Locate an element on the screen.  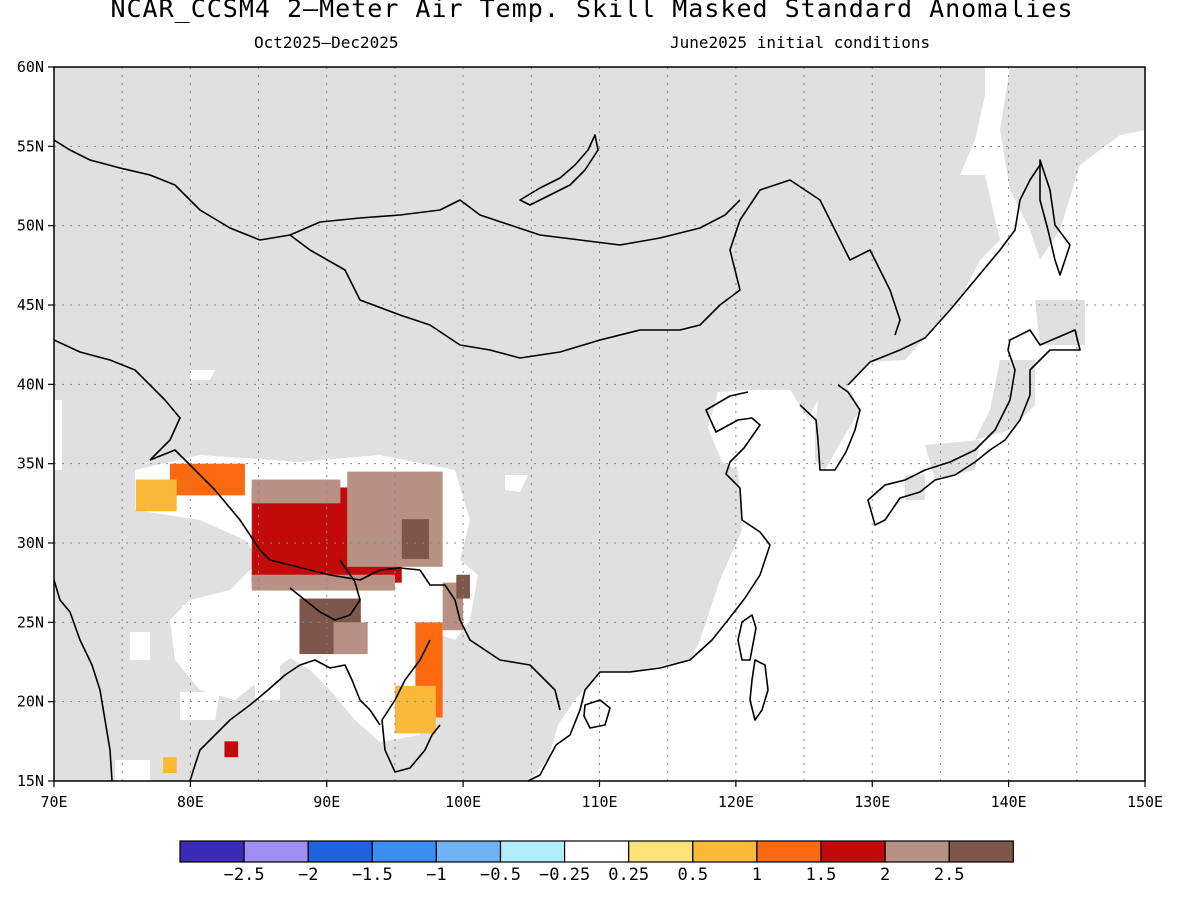
longitude-axis: 70E 80E 90E 100E 110E 120E 130E 140E 150E is located at coordinates (601, 796).